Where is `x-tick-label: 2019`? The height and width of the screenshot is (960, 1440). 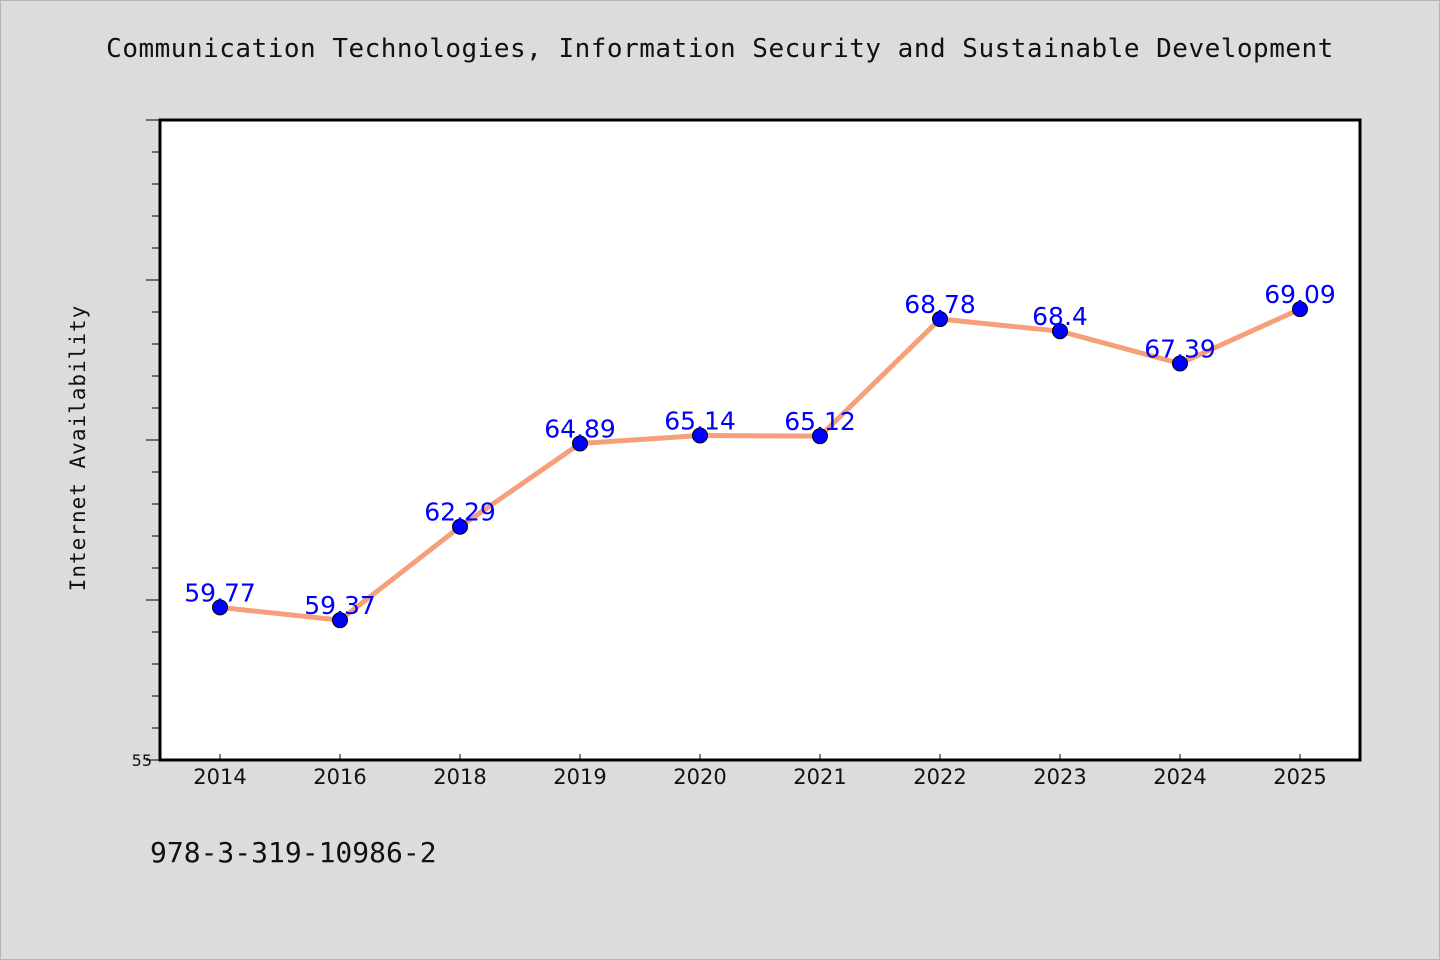 x-tick-label: 2019 is located at coordinates (579, 777).